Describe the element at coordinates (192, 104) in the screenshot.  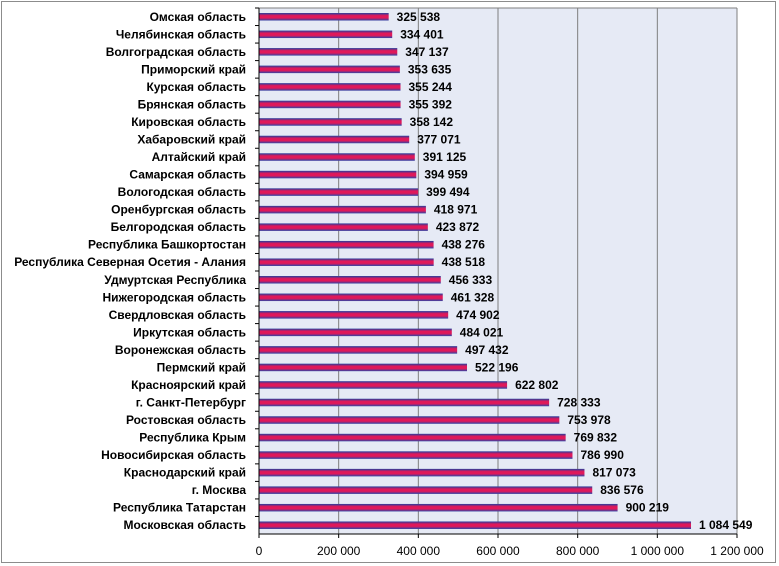
I see `category-label: Брянская область` at that location.